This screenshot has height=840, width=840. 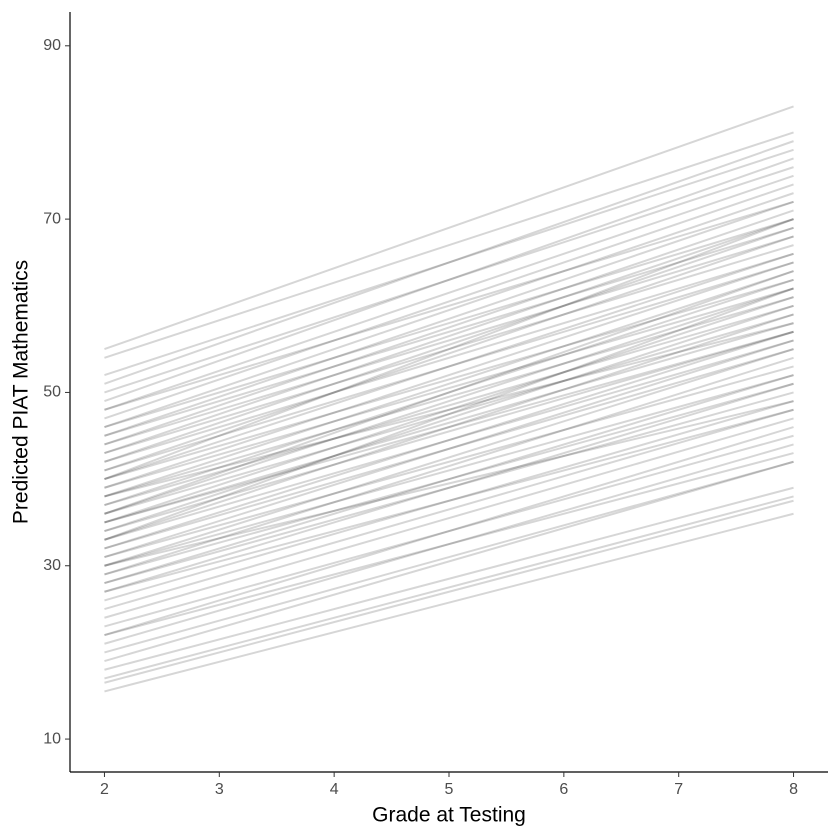 What do you see at coordinates (52, 738) in the screenshot?
I see `y-tick-label: 10` at bounding box center [52, 738].